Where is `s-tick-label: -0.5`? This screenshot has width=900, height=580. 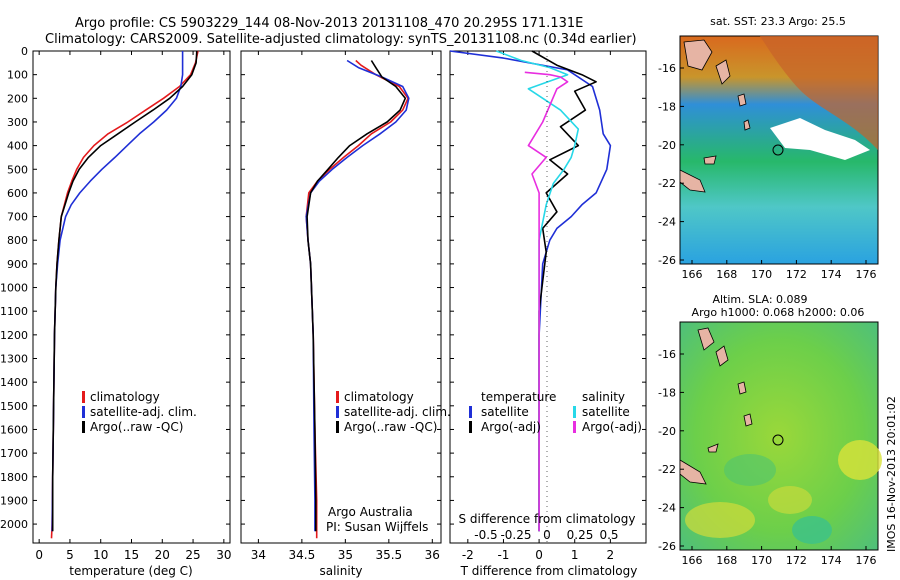 s-tick-label: -0.5 is located at coordinates (485, 535).